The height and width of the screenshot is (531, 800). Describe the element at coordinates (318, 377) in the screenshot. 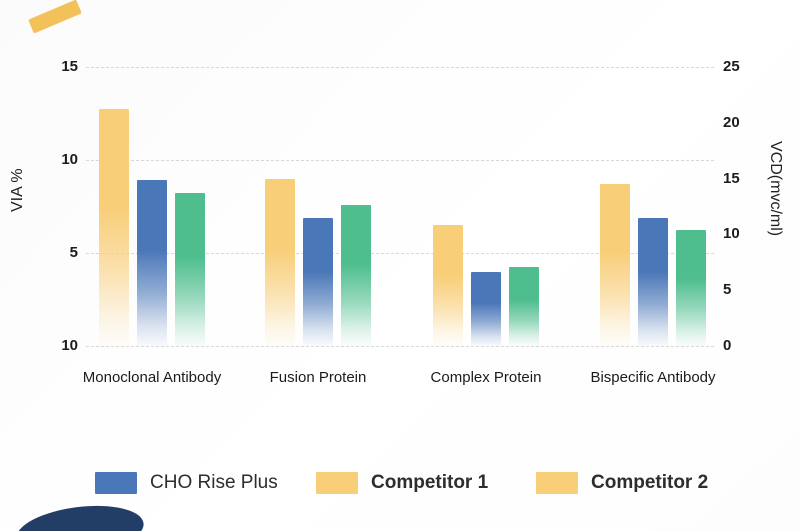

I see `category-label: Fusion Protein` at that location.